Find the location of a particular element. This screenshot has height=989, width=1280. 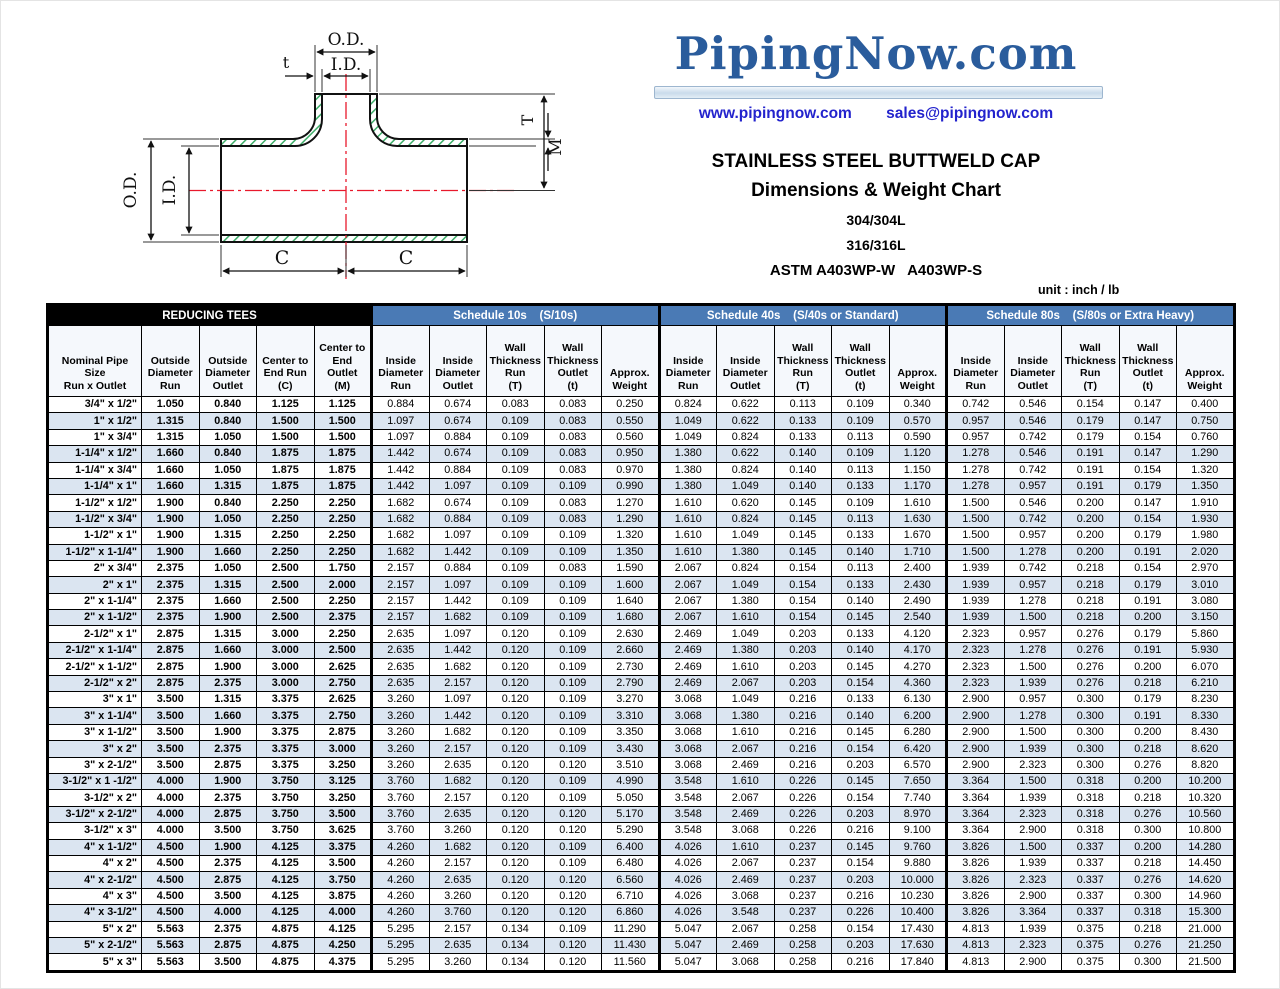

value-cell: 2.323 is located at coordinates (975, 667).